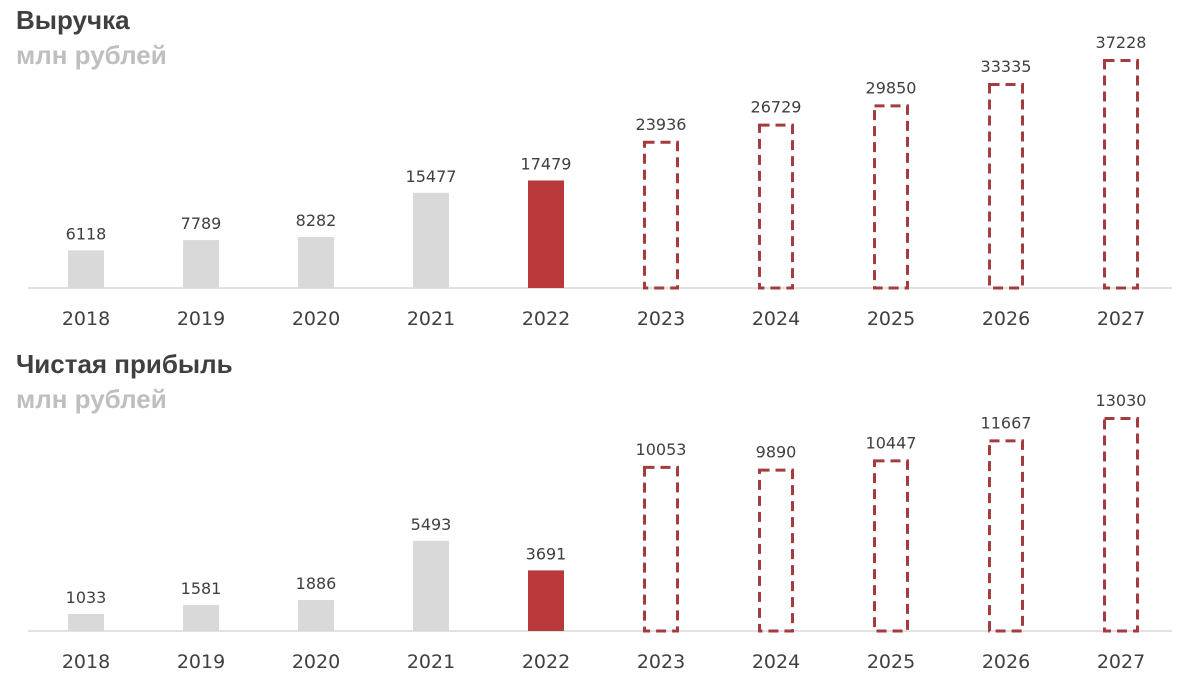 The image size is (1200, 677). What do you see at coordinates (91, 55) in the screenshot?
I see `revenue-chart-subtitle: млн рублей` at bounding box center [91, 55].